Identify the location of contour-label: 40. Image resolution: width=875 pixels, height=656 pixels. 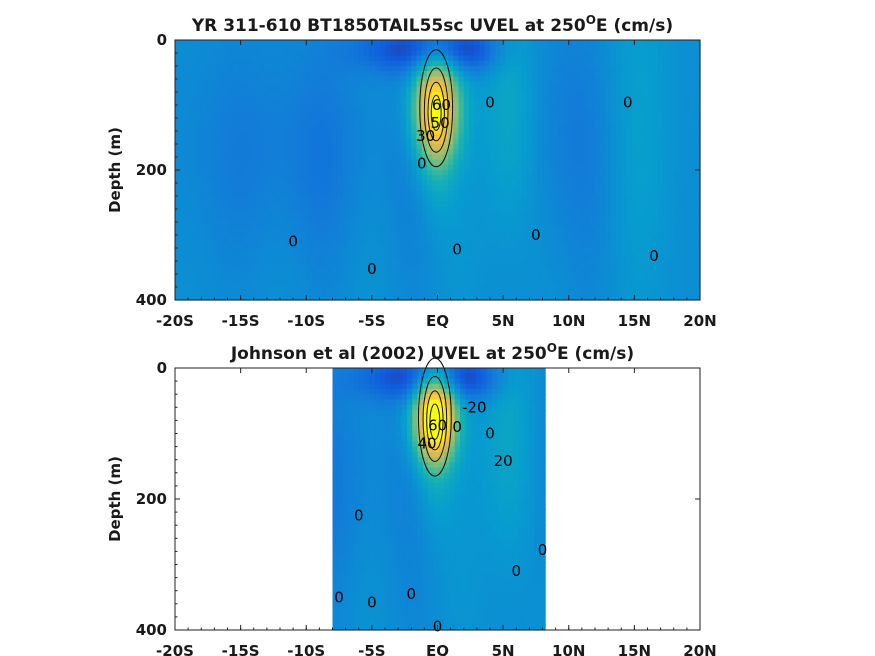
(426, 443).